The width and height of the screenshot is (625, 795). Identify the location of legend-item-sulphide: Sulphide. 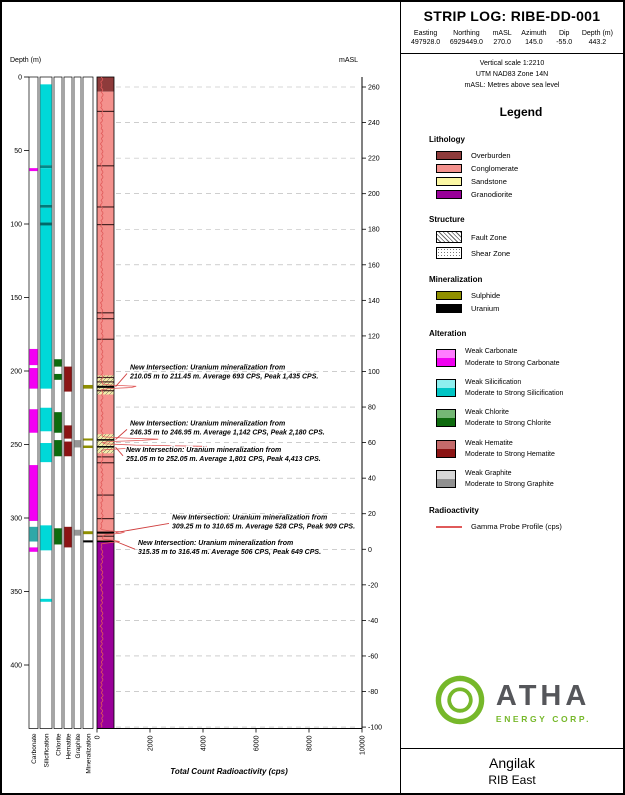
(521, 296).